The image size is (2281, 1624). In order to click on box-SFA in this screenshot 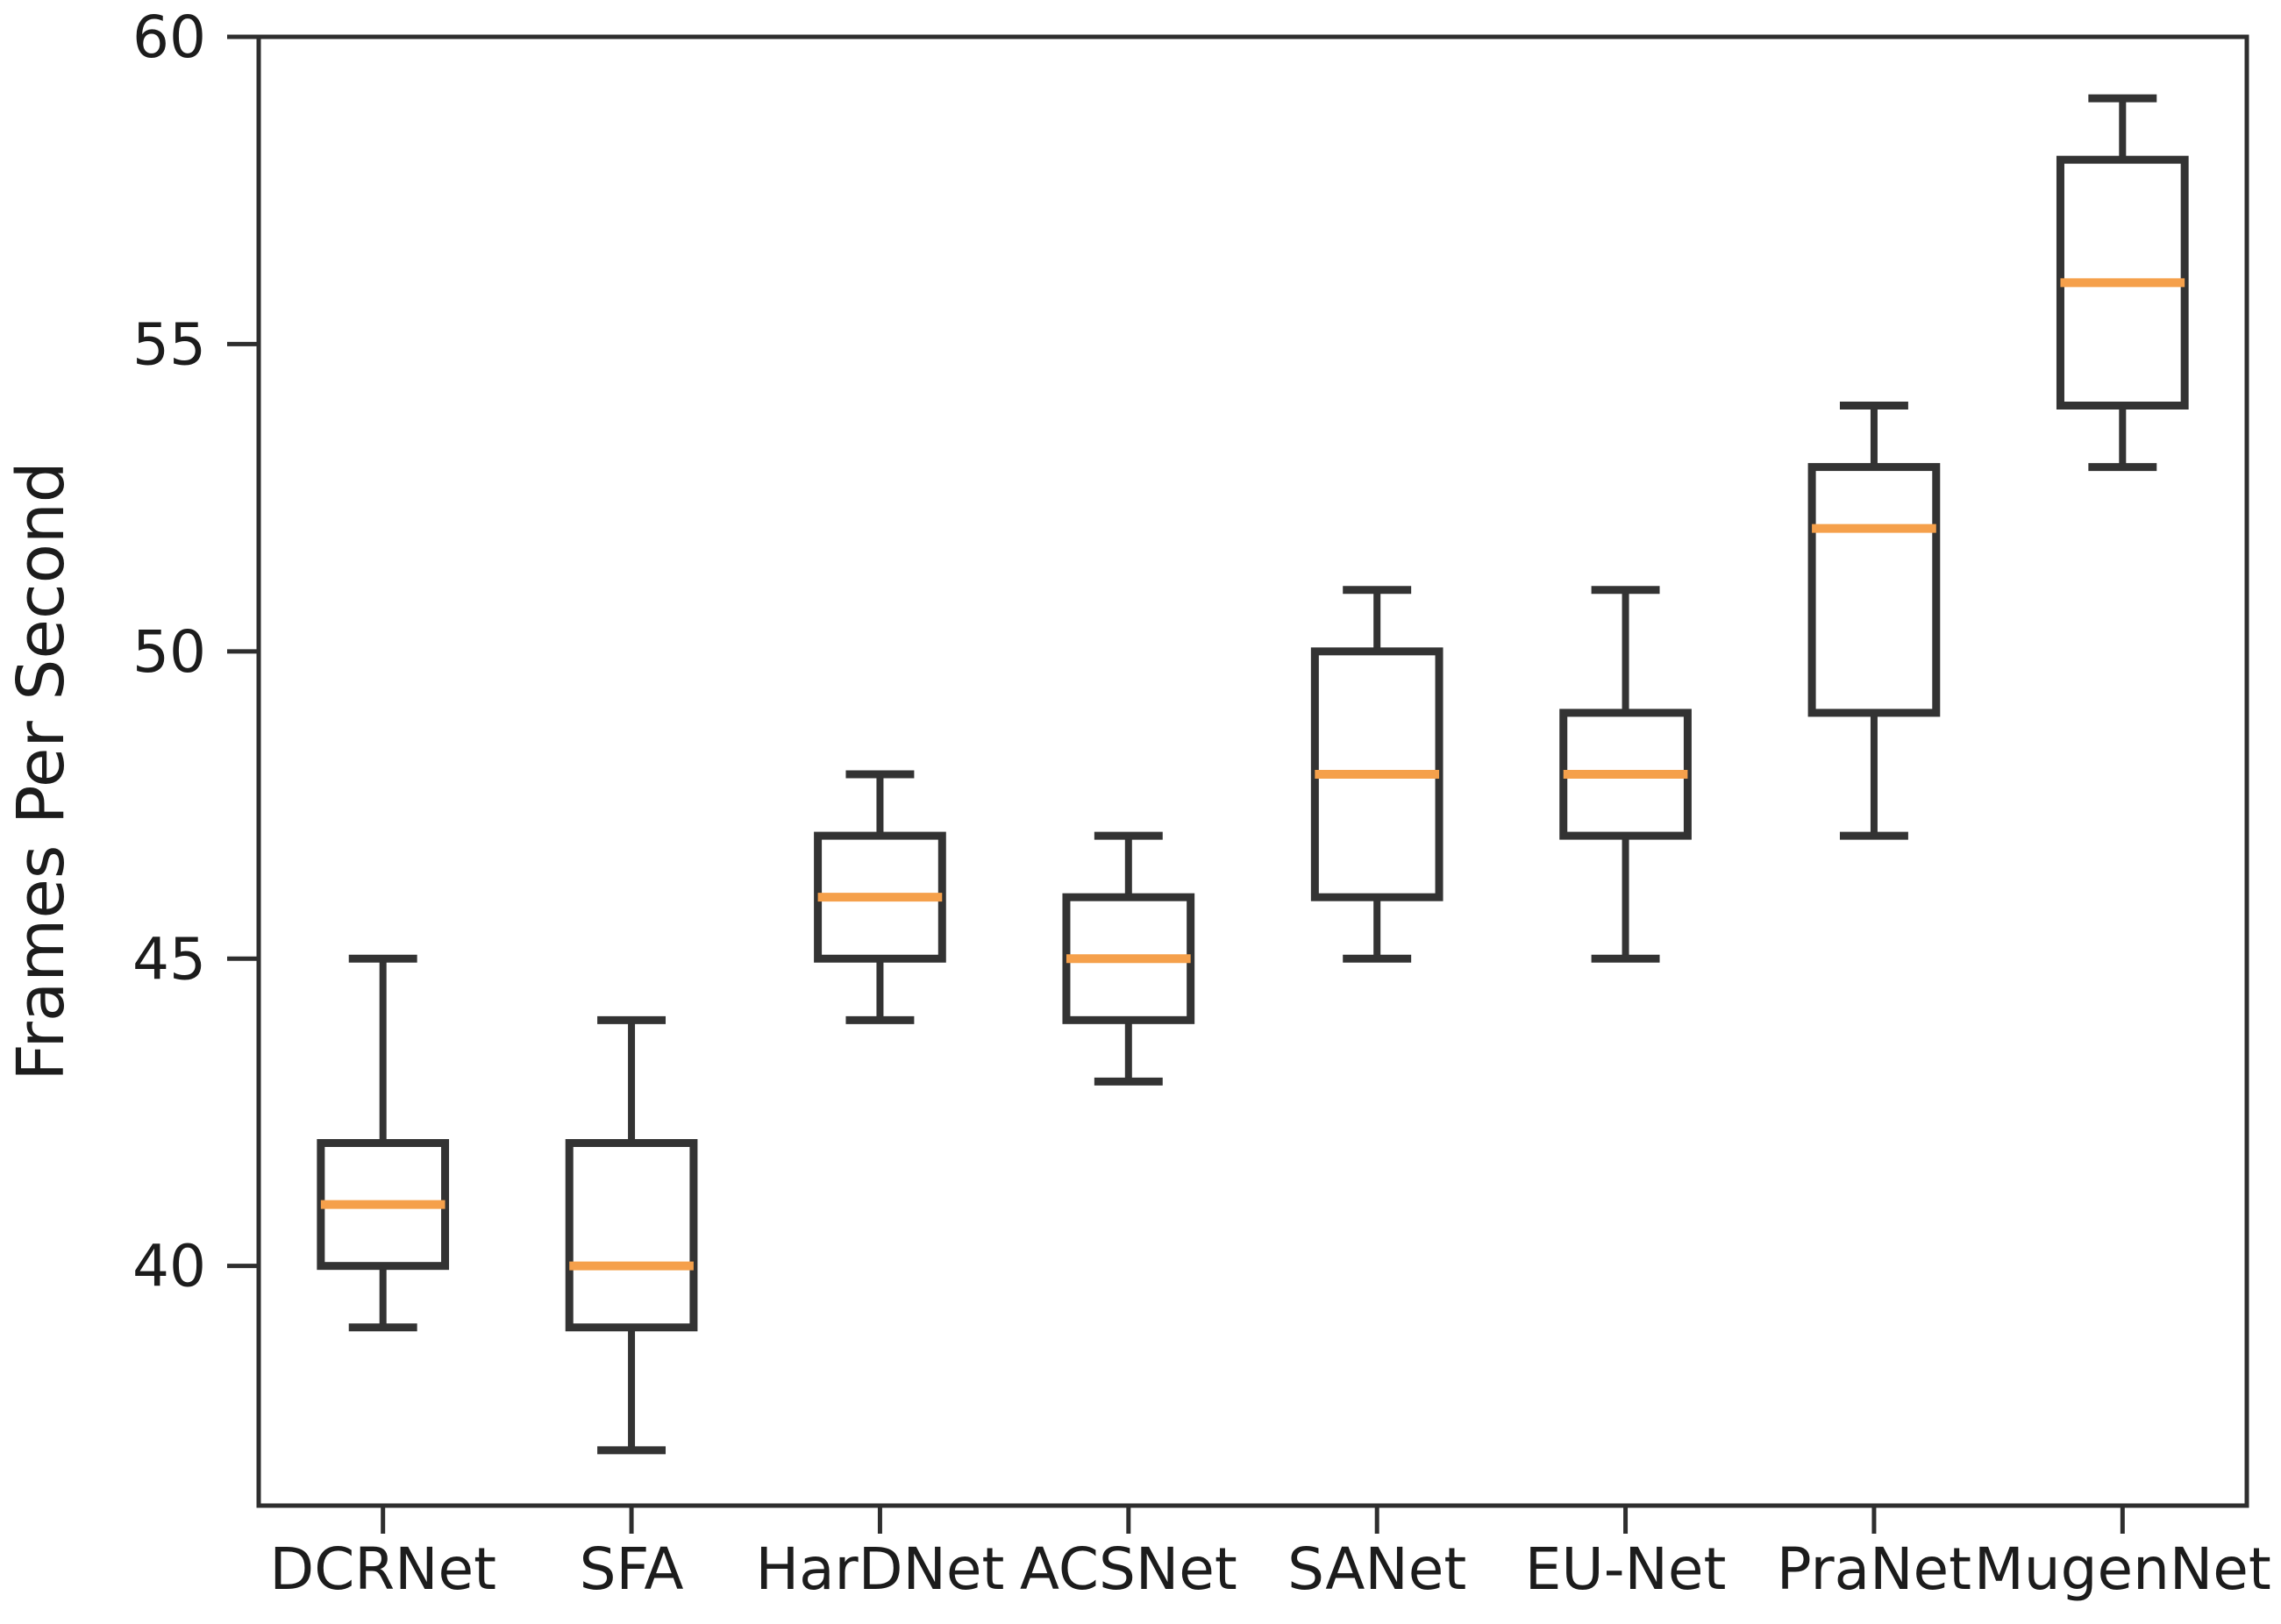, I will do `click(631, 1236)`.